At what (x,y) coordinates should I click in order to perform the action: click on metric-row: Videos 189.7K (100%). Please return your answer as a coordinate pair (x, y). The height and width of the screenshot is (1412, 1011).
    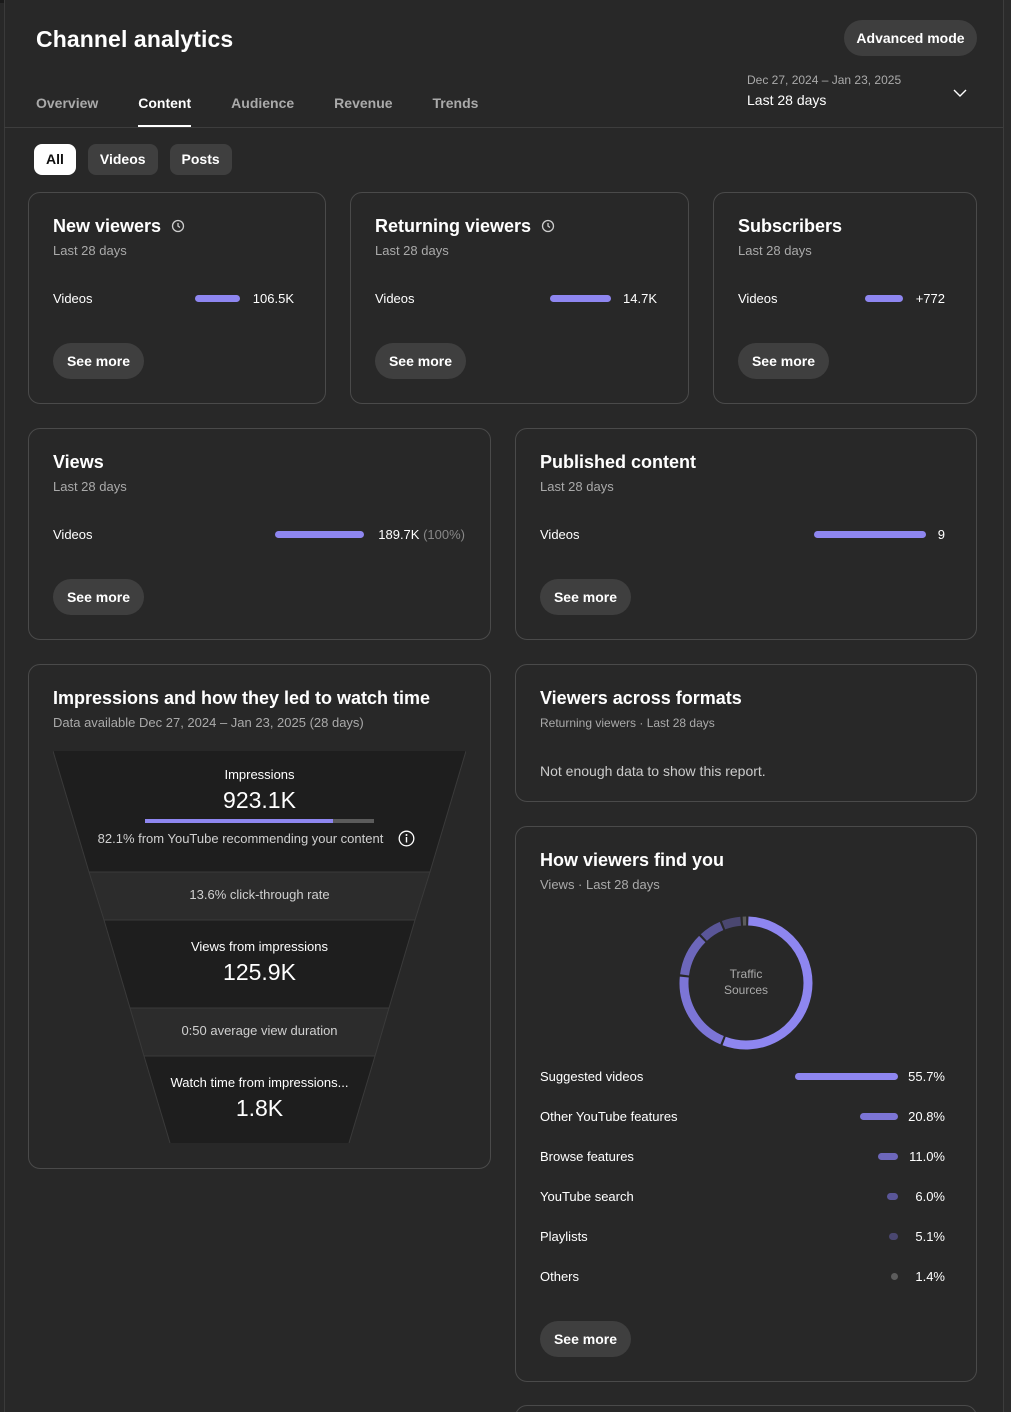
    Looking at the image, I should click on (259, 535).